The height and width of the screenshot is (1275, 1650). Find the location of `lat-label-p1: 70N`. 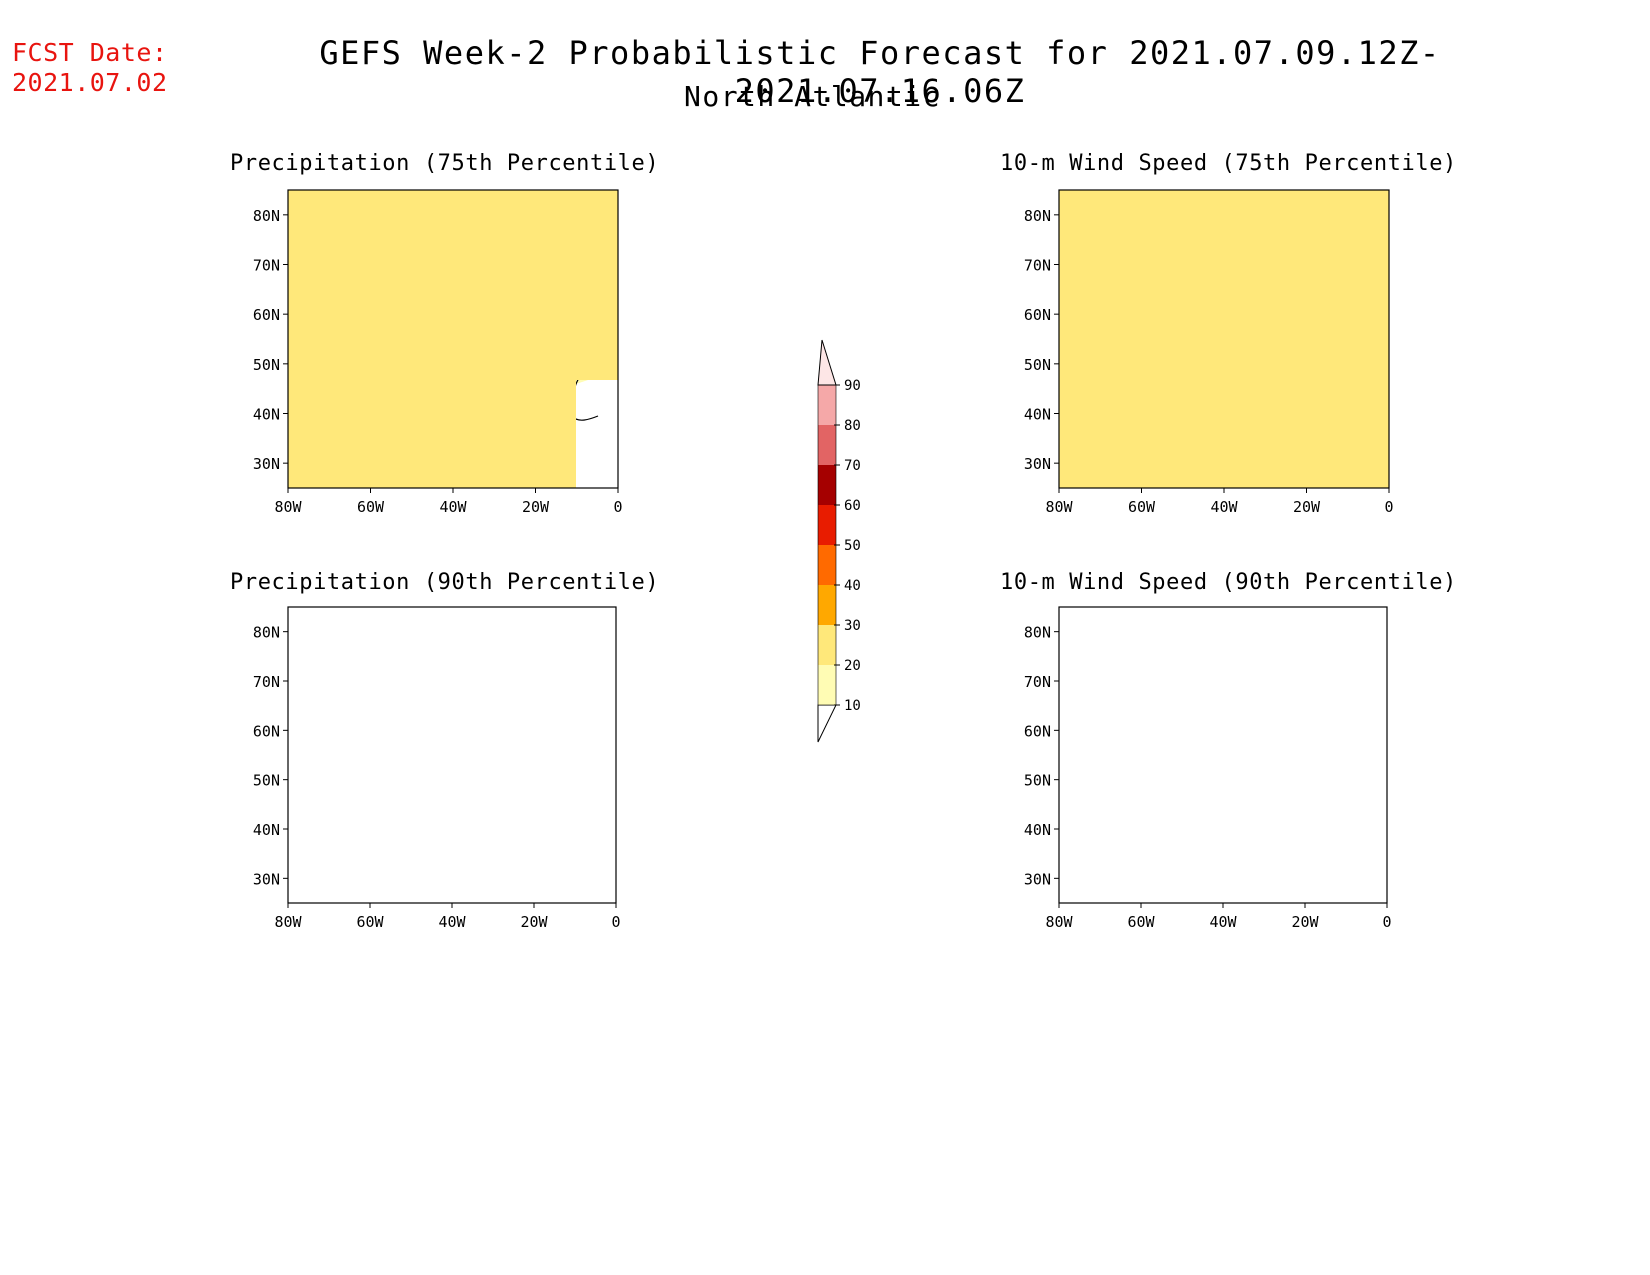

lat-label-p1: 70N is located at coordinates (266, 266).